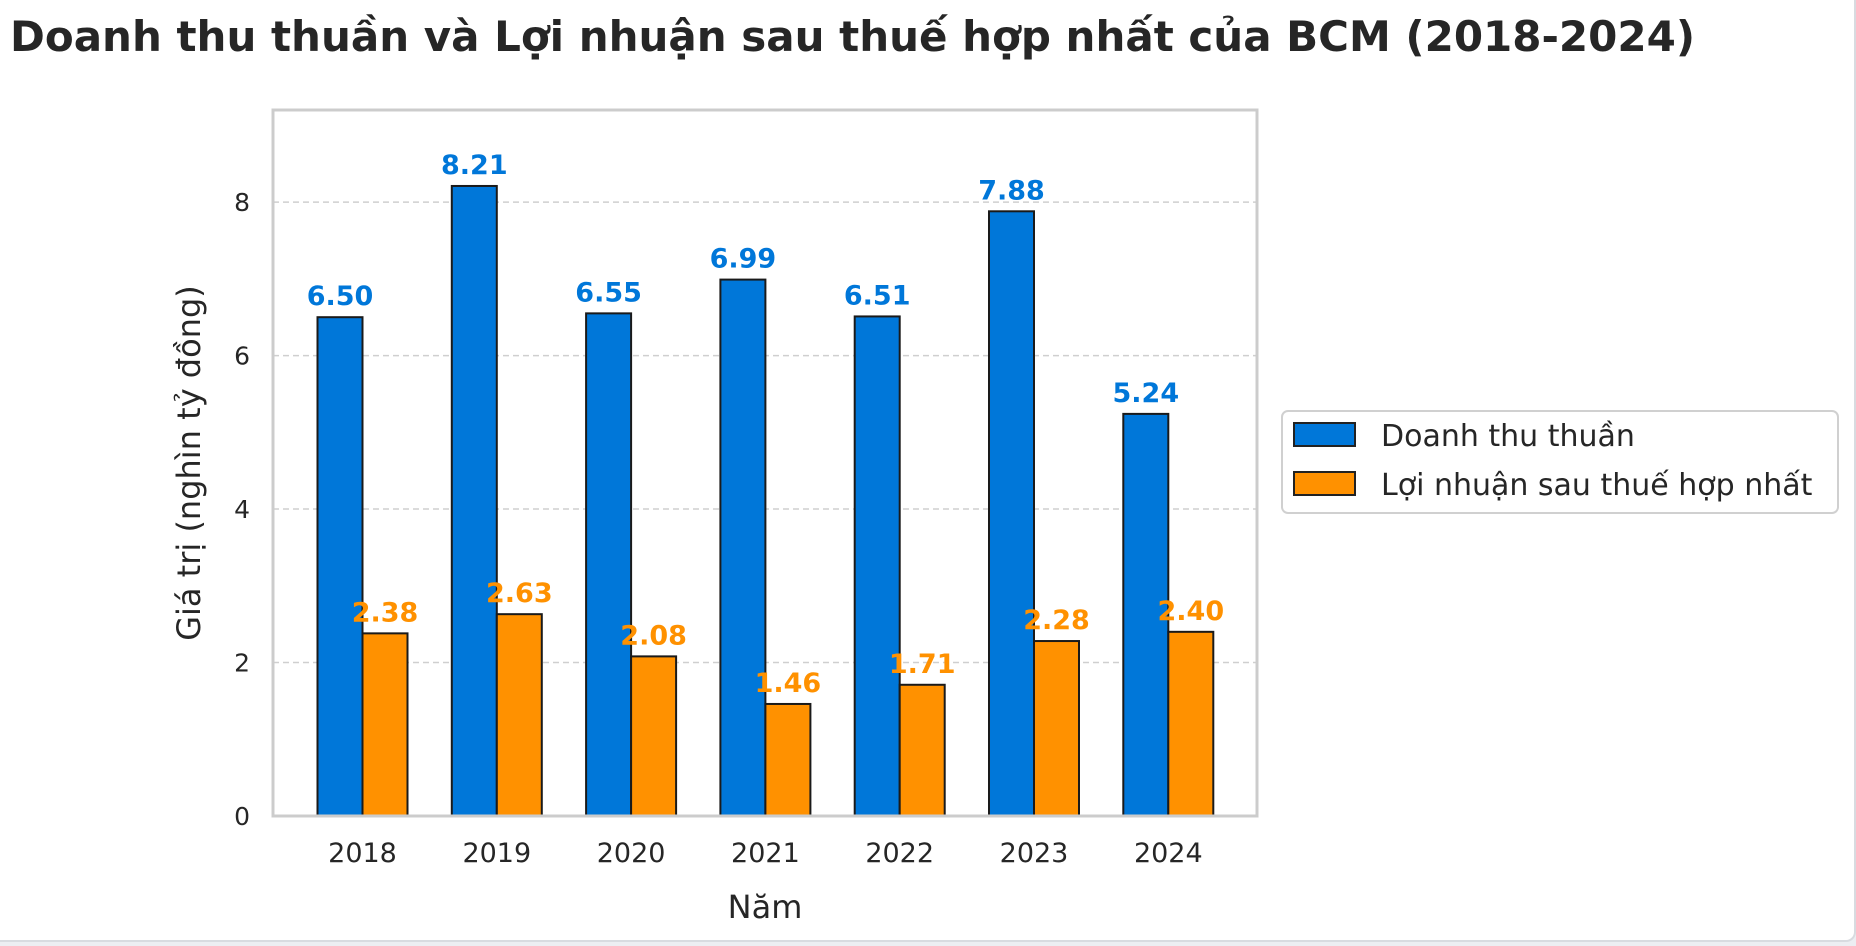 This screenshot has width=1856, height=946. I want to click on y-tick-label: 4, so click(242, 509).